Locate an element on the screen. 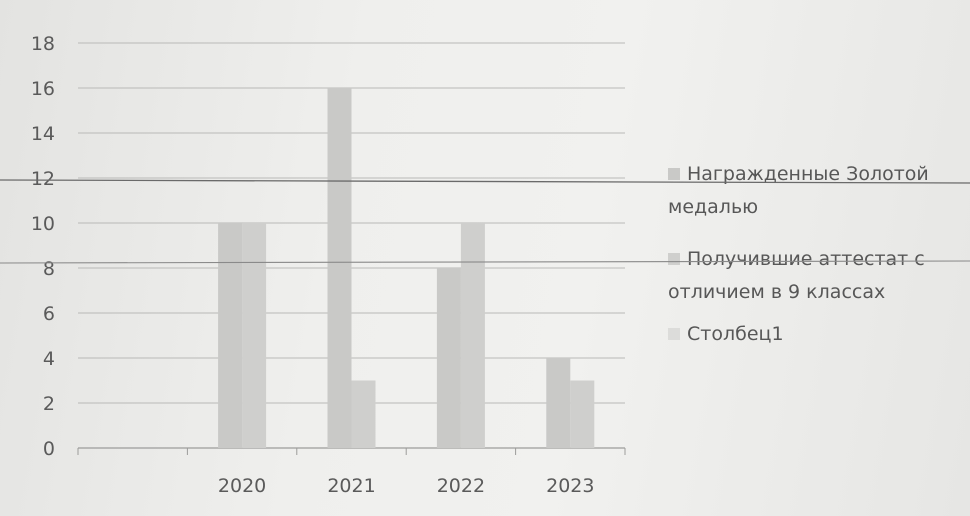 Image resolution: width=970 pixels, height=516 pixels. bar-honors-certificate-2023 is located at coordinates (582, 414).